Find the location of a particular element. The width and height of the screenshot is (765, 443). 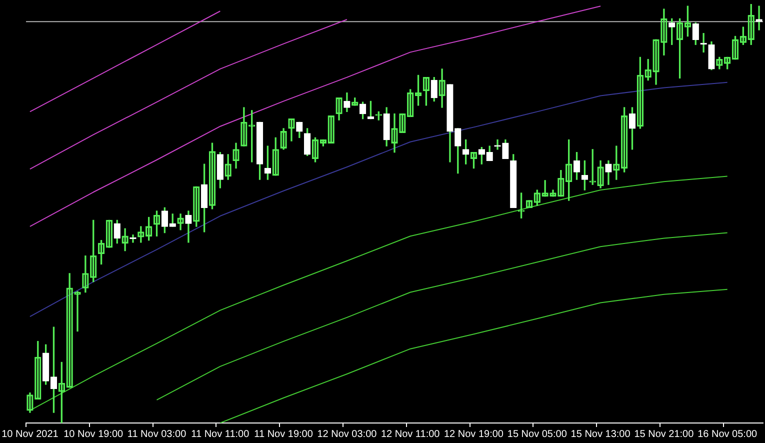

x-tick-label: 12 Nov 03:00 is located at coordinates (347, 434).